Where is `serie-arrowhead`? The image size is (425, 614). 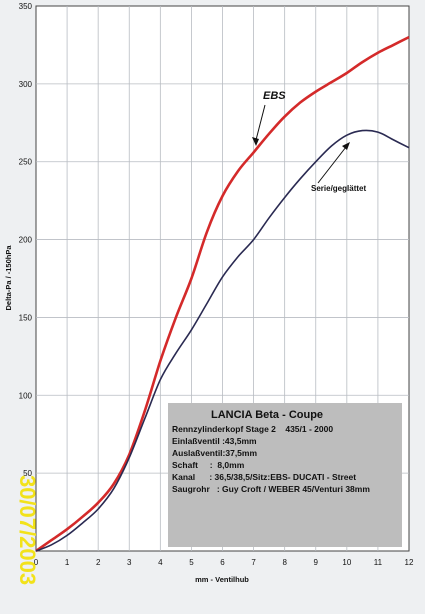
serie-arrowhead is located at coordinates (346, 146).